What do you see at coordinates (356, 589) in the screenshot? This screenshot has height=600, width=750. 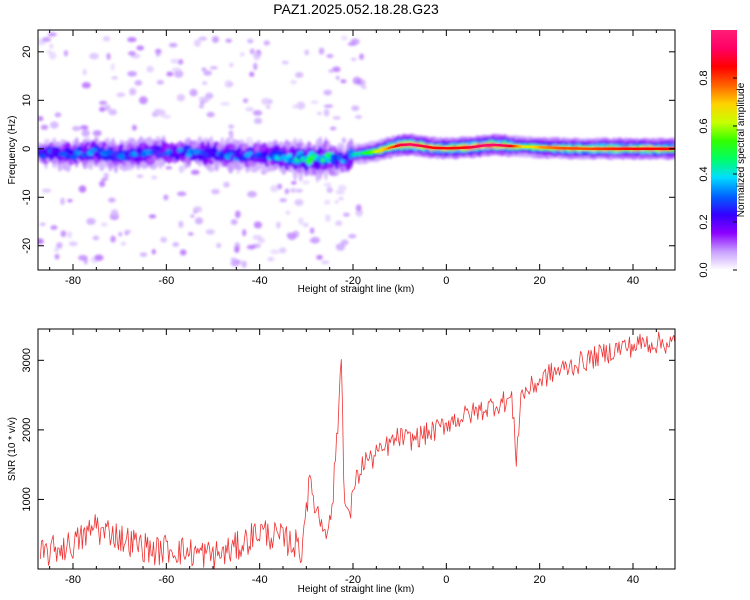 I see `snr-x-label: Height of straight line (km)` at bounding box center [356, 589].